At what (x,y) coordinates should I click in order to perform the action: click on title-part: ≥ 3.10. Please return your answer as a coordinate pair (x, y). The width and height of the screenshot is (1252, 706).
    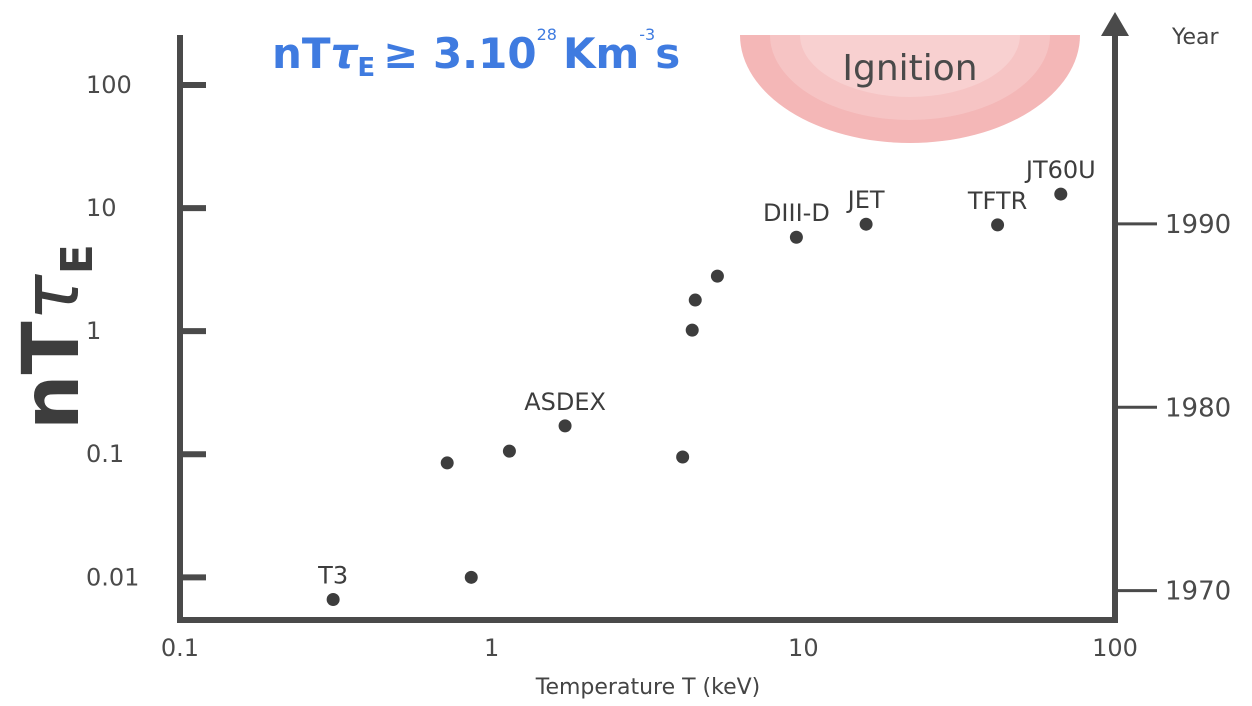
    Looking at the image, I should click on (459, 53).